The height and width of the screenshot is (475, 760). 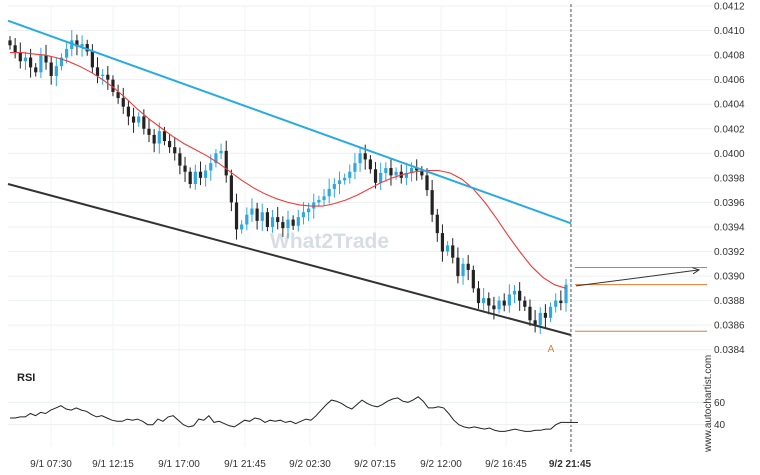 What do you see at coordinates (720, 425) in the screenshot?
I see `rsi-tick-label: 40` at bounding box center [720, 425].